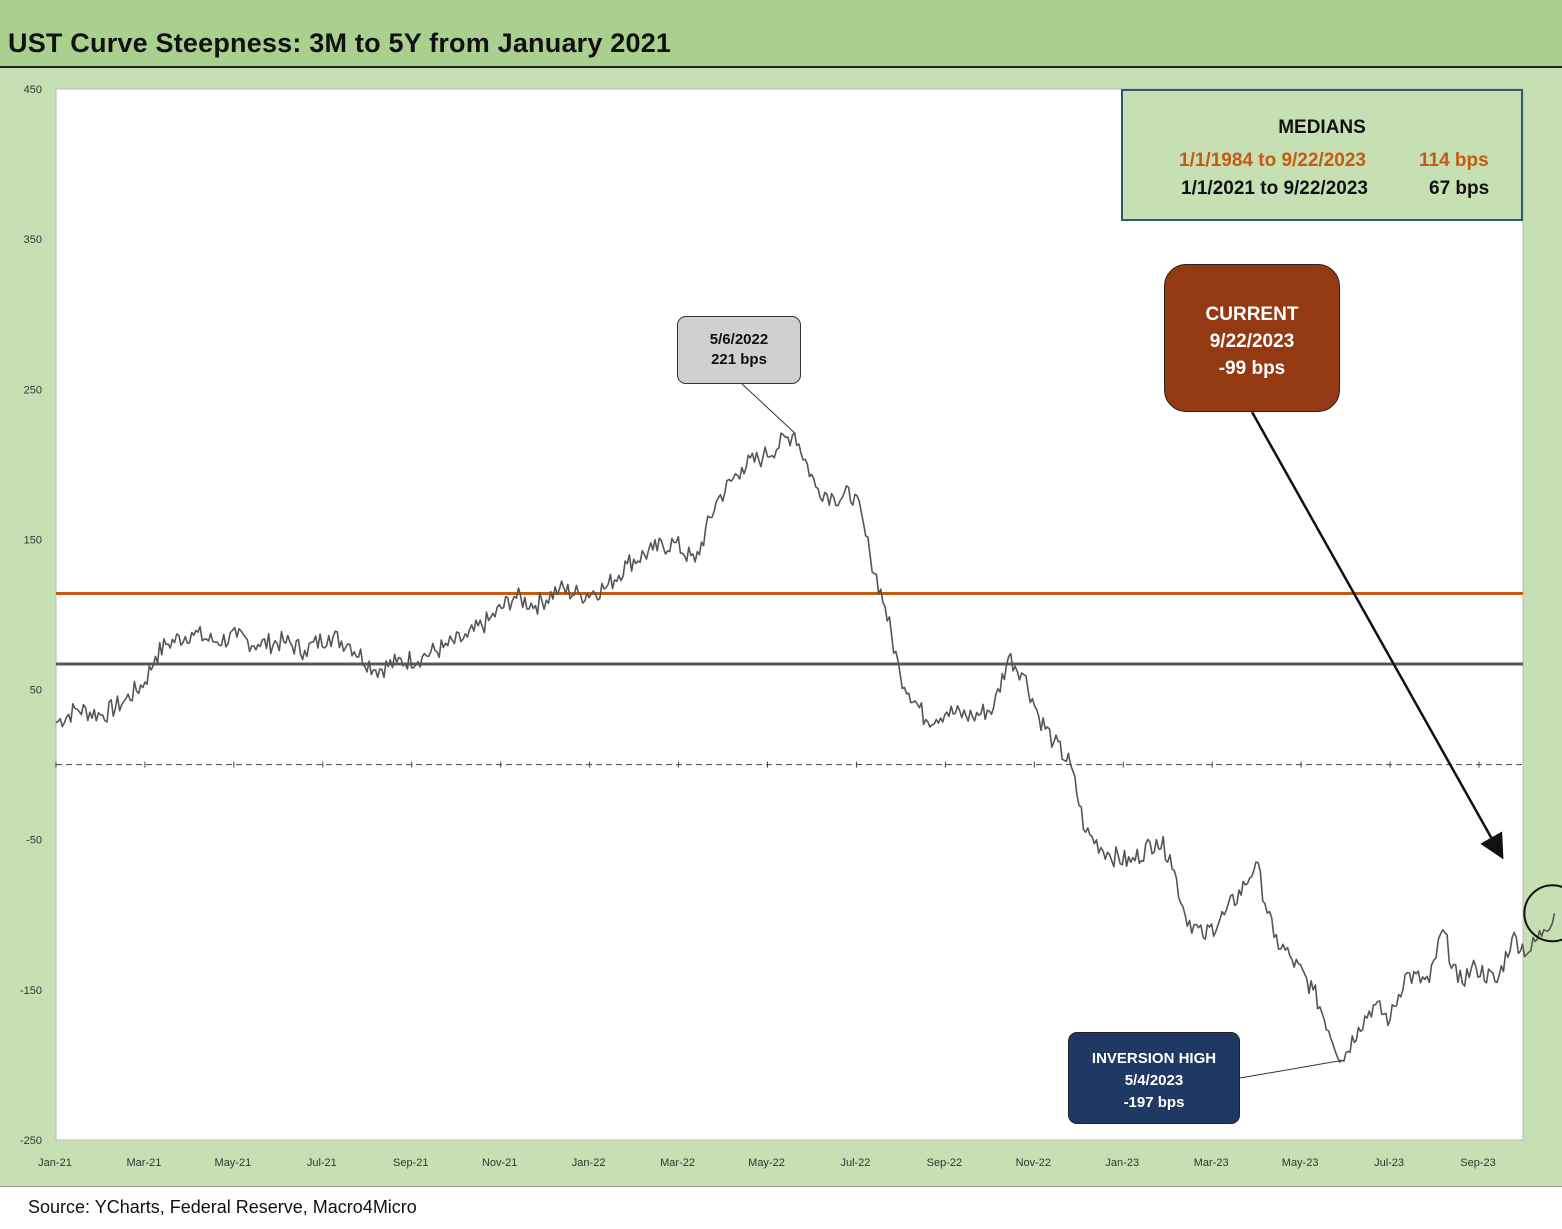 This screenshot has width=1562, height=1229. Describe the element at coordinates (739, 339) in the screenshot. I see `peak-date: 5/6/2022` at that location.